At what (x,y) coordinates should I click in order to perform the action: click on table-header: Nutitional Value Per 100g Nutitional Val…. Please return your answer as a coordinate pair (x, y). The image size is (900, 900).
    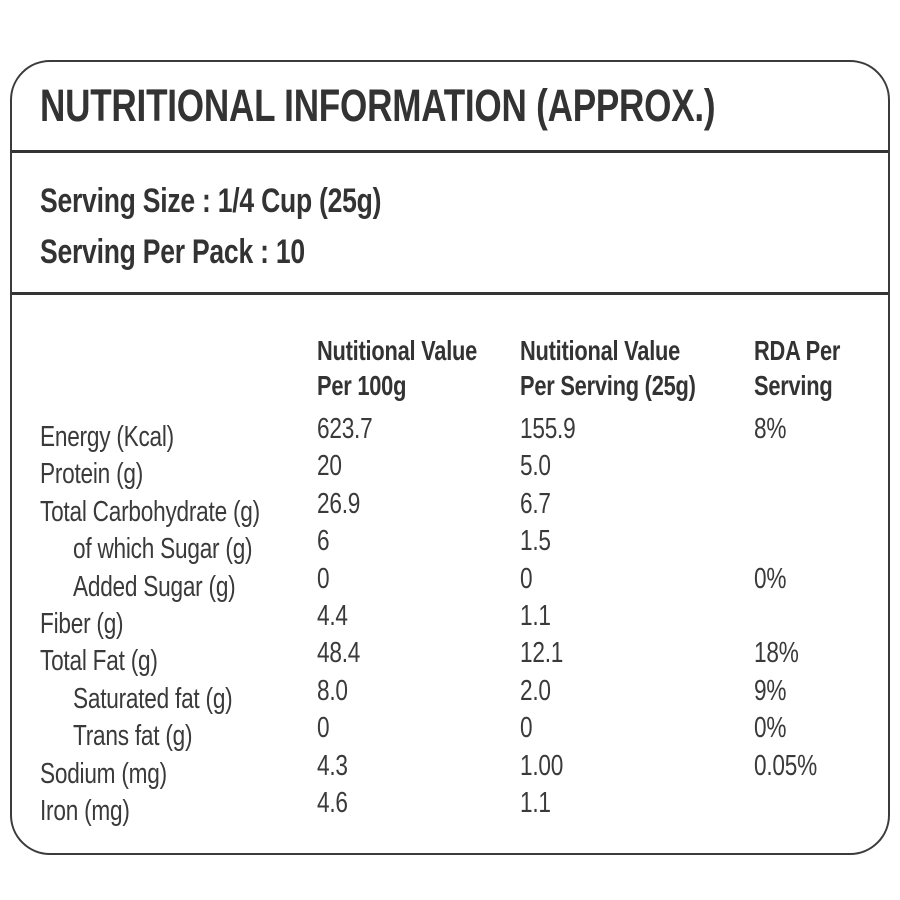
    Looking at the image, I should click on (464, 368).